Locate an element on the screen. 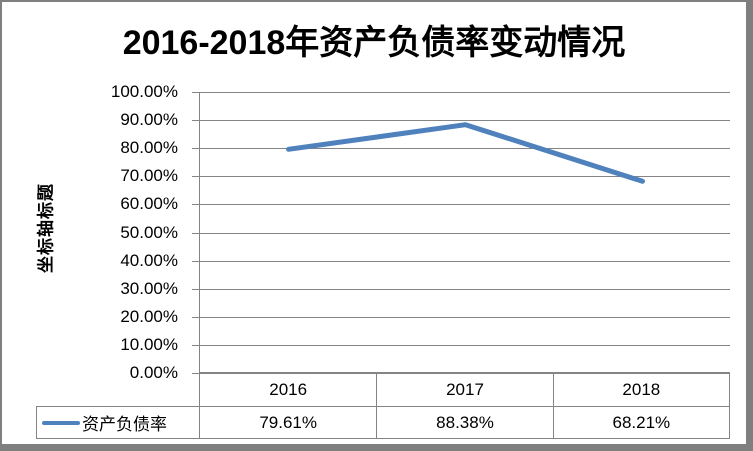 This screenshot has width=753, height=451. chart-title: 2016-2018年资产负债率变动情况 is located at coordinates (374, 43).